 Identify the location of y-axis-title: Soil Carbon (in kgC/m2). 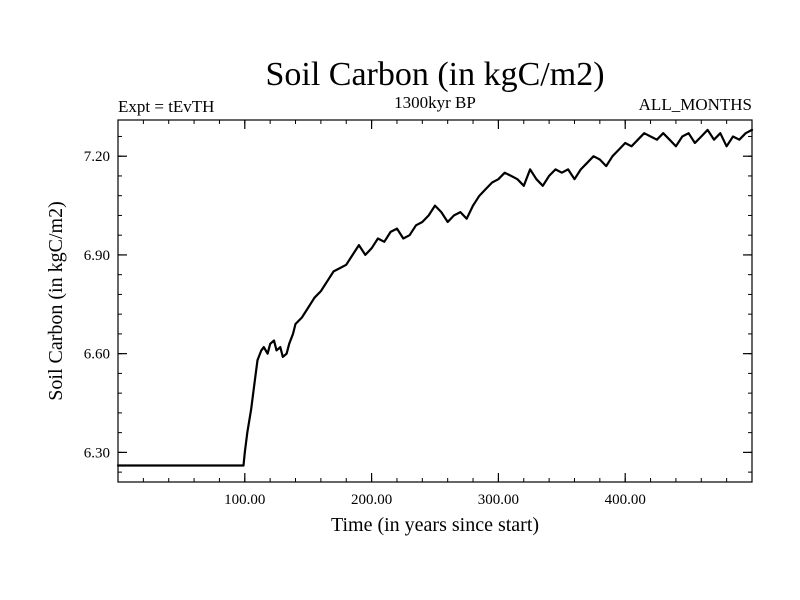
(56, 300).